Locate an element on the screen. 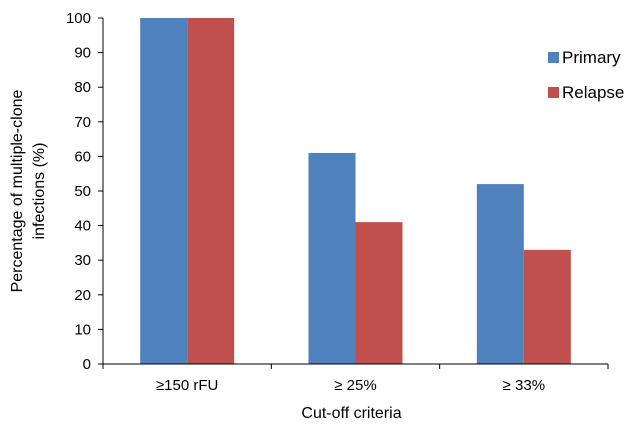 This screenshot has height=425, width=636. x-tick-label: ≥ 25% is located at coordinates (355, 385).